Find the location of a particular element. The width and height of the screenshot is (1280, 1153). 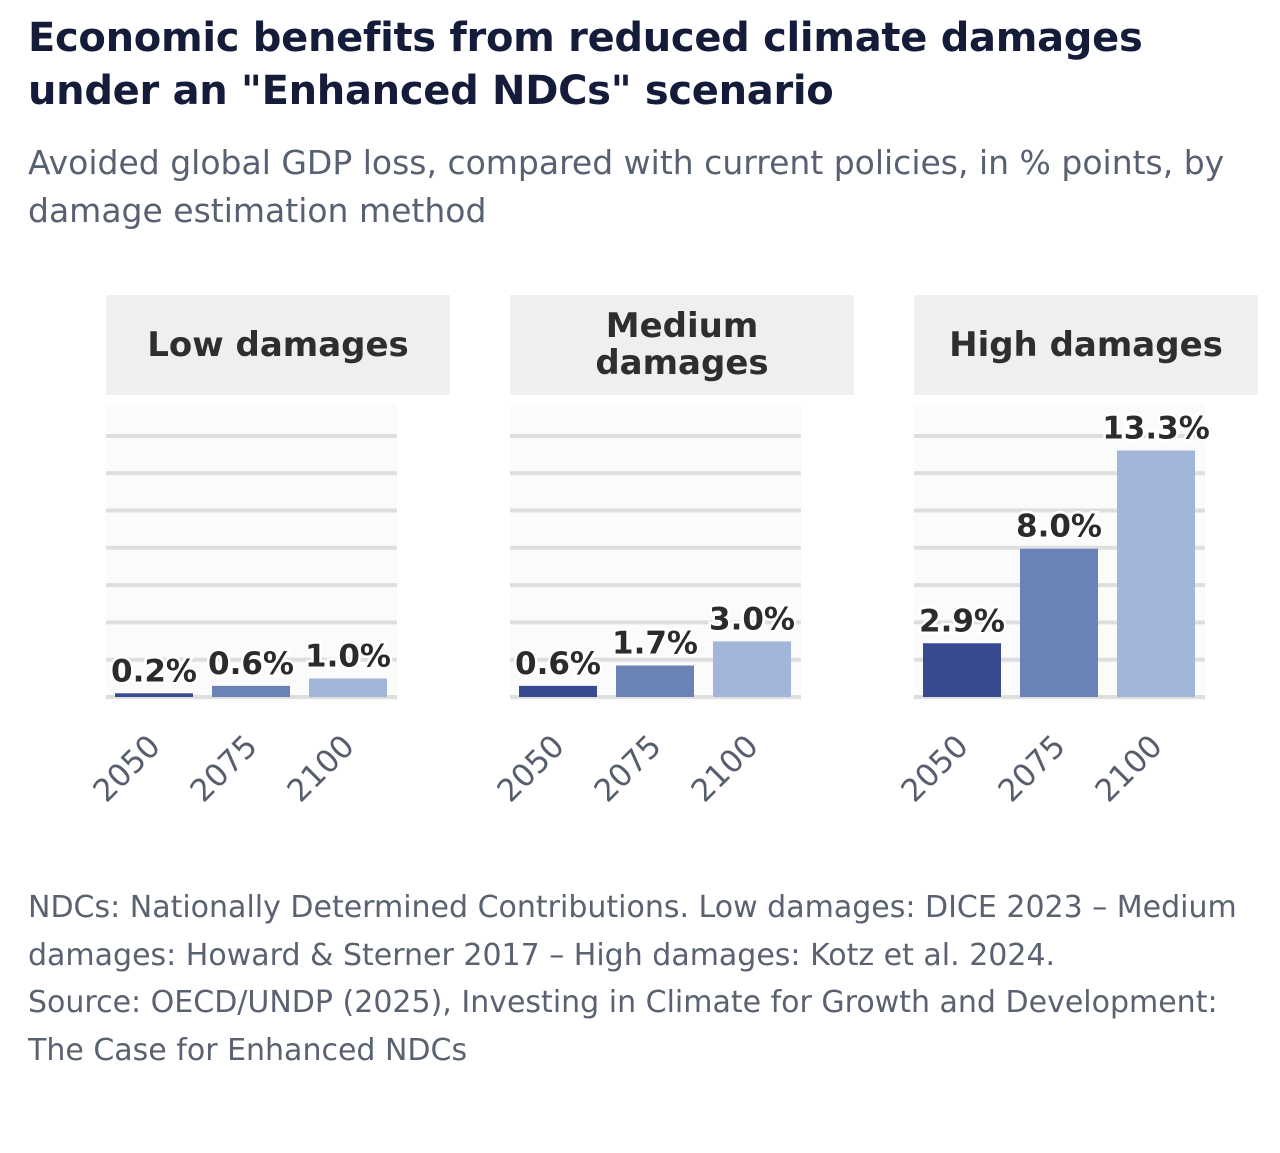

data-label: 1.0% is located at coordinates (348, 656).